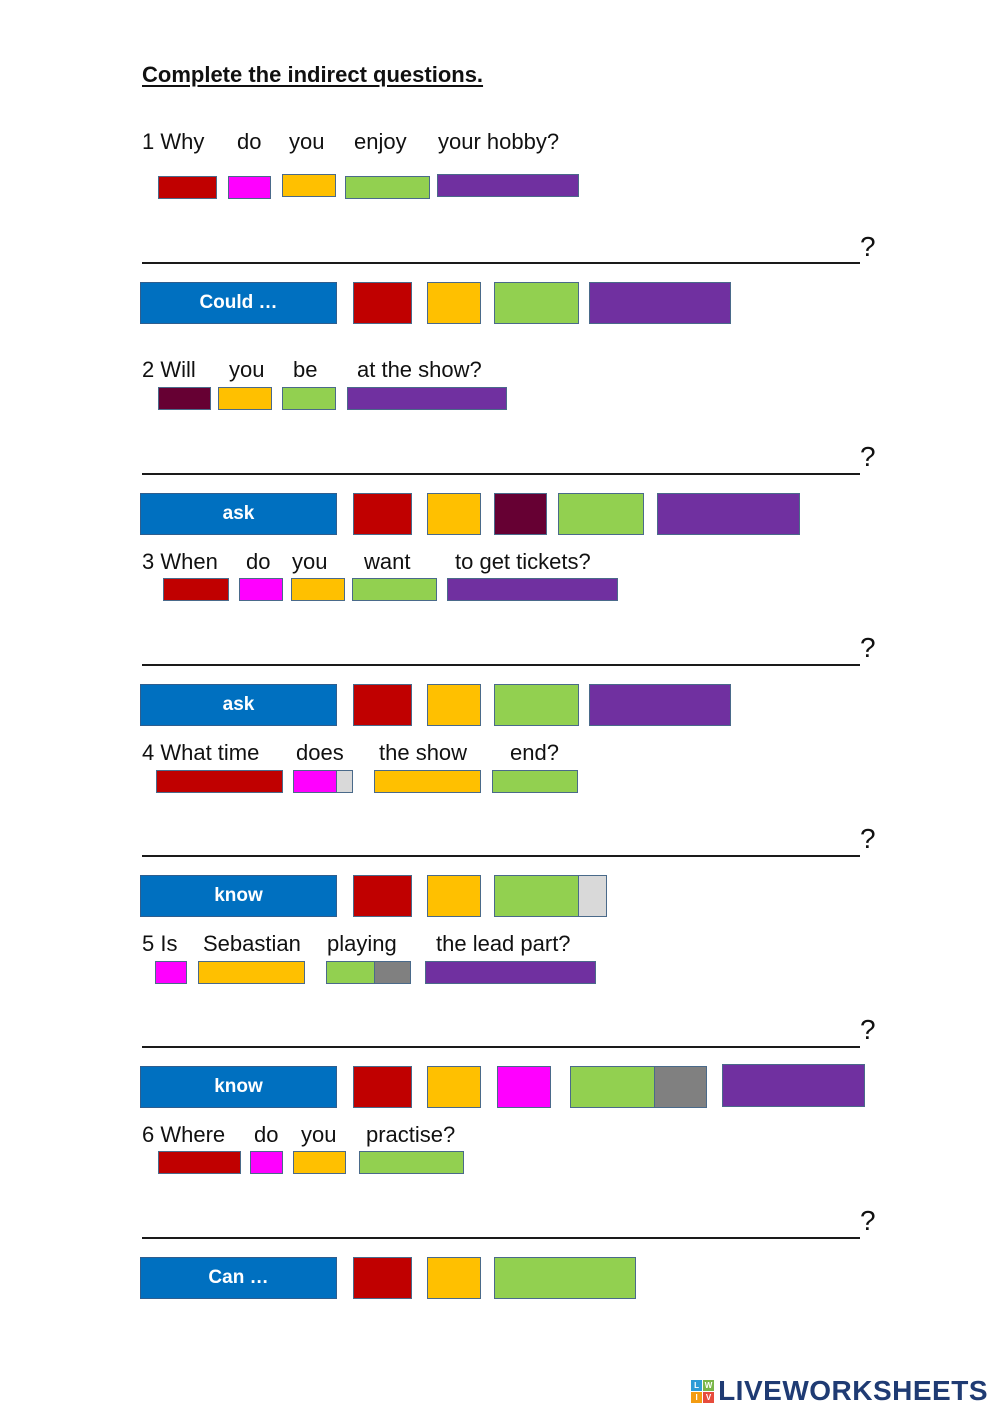 This screenshot has width=1000, height=1415. Describe the element at coordinates (258, 561) in the screenshot. I see `question-3-word: do` at that location.